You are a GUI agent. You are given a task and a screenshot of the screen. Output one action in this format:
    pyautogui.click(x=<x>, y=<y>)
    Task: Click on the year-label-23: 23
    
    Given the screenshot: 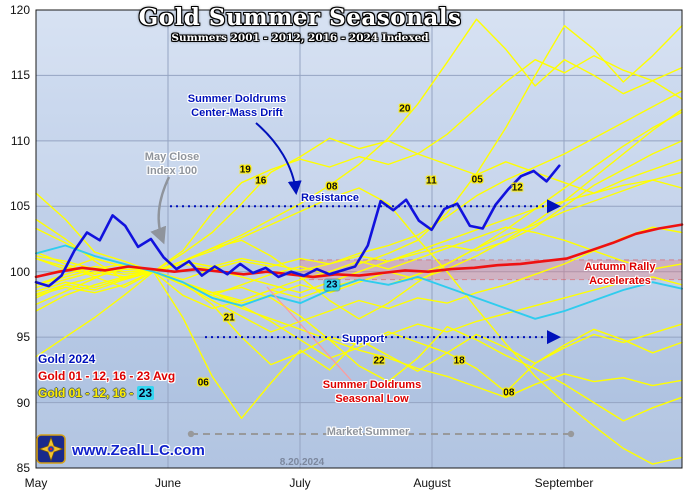 What is the action you would take?
    pyautogui.click(x=332, y=285)
    